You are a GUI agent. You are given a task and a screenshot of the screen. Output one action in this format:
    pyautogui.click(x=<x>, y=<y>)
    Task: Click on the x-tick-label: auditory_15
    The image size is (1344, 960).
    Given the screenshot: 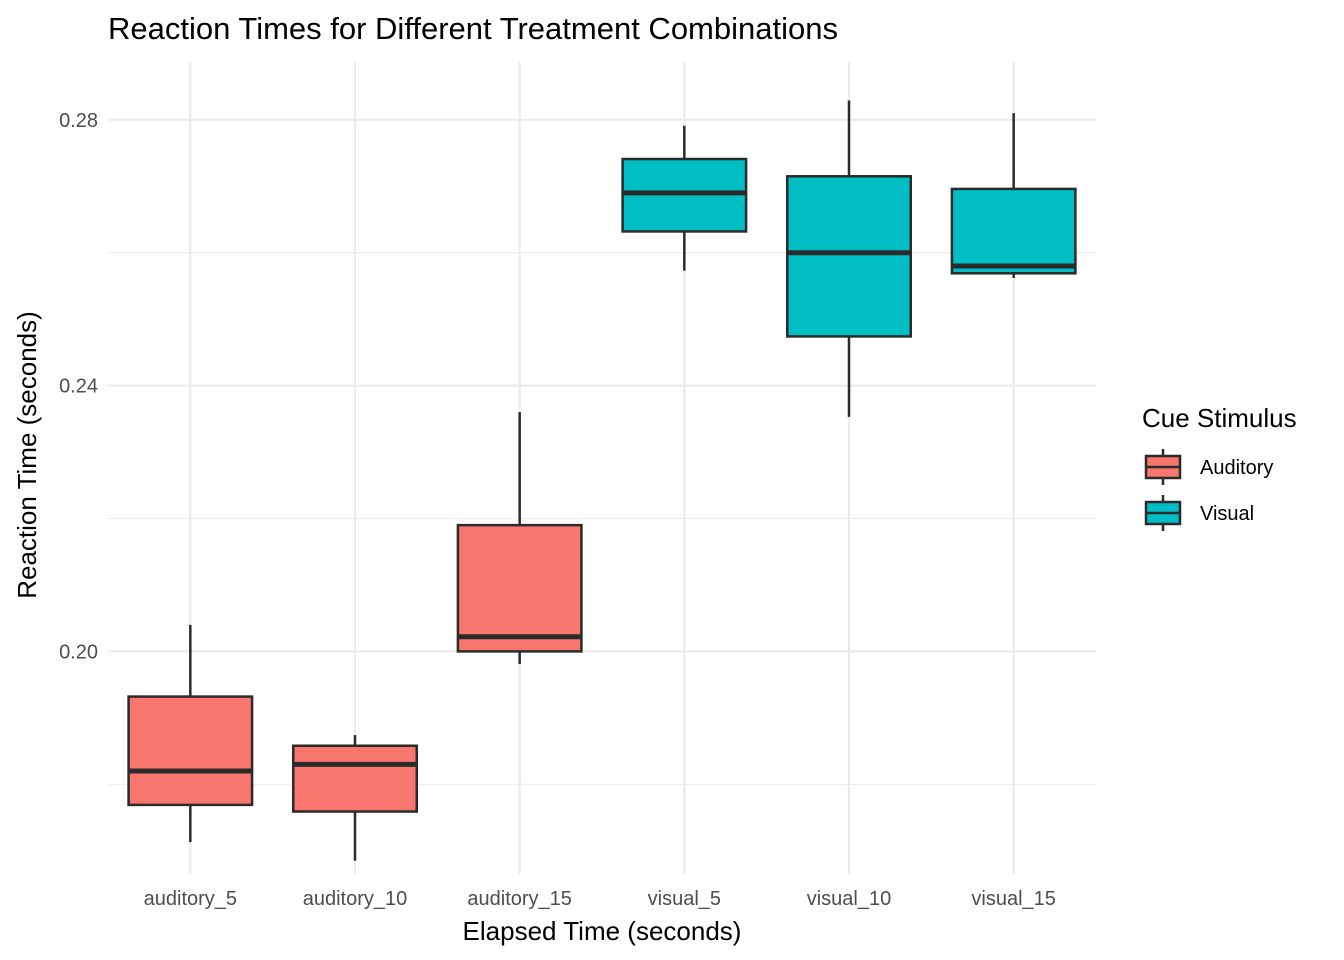 What is the action you would take?
    pyautogui.click(x=519, y=899)
    